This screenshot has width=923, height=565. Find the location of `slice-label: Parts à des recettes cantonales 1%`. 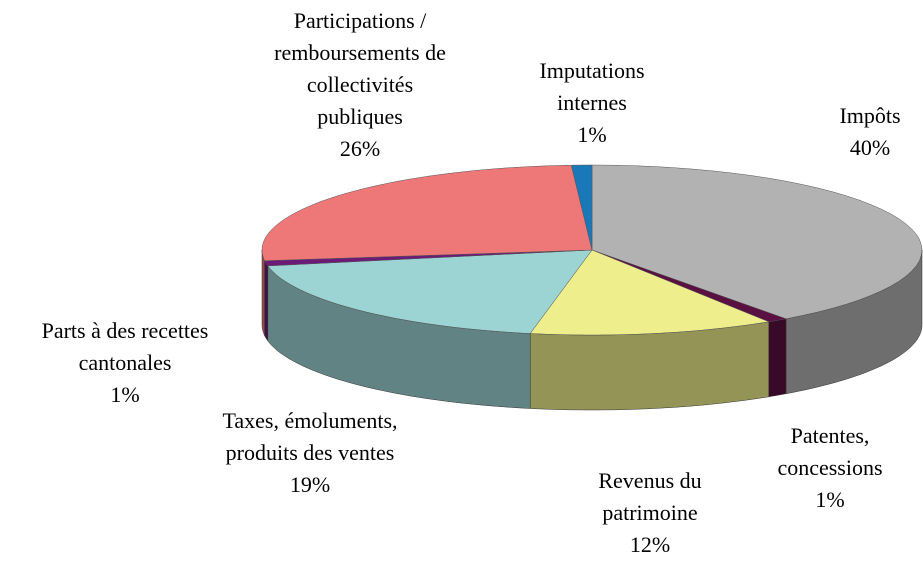

slice-label: Parts à des recettes cantonales 1% is located at coordinates (125, 363).